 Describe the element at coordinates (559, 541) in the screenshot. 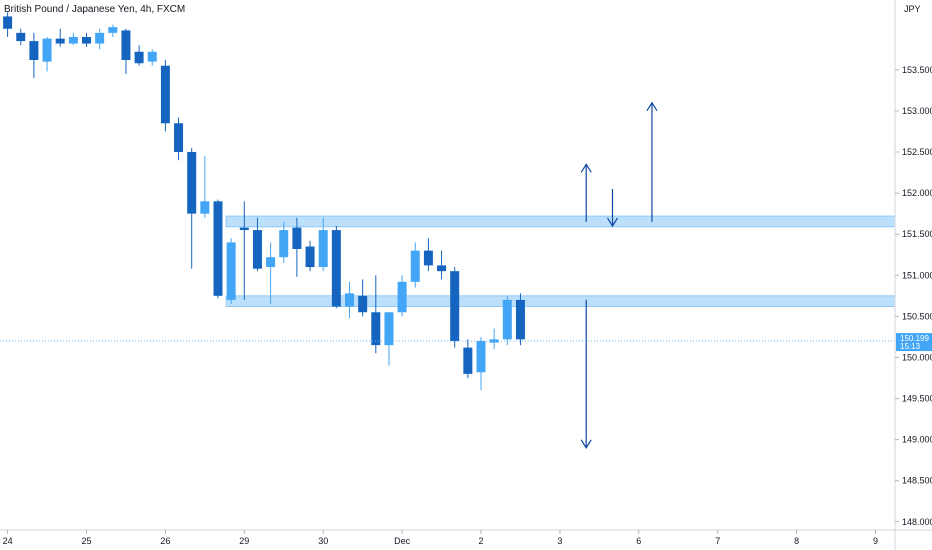

I see `time-tick-label: 3` at that location.